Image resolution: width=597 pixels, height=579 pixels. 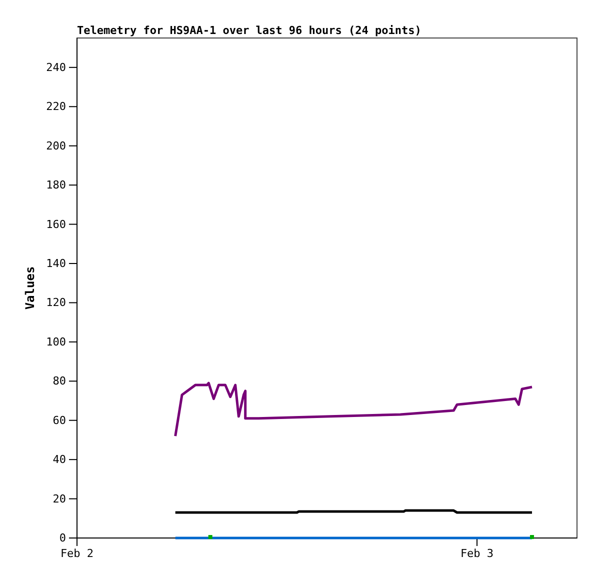 What do you see at coordinates (59, 499) in the screenshot?
I see `y-tick-label: 20` at bounding box center [59, 499].